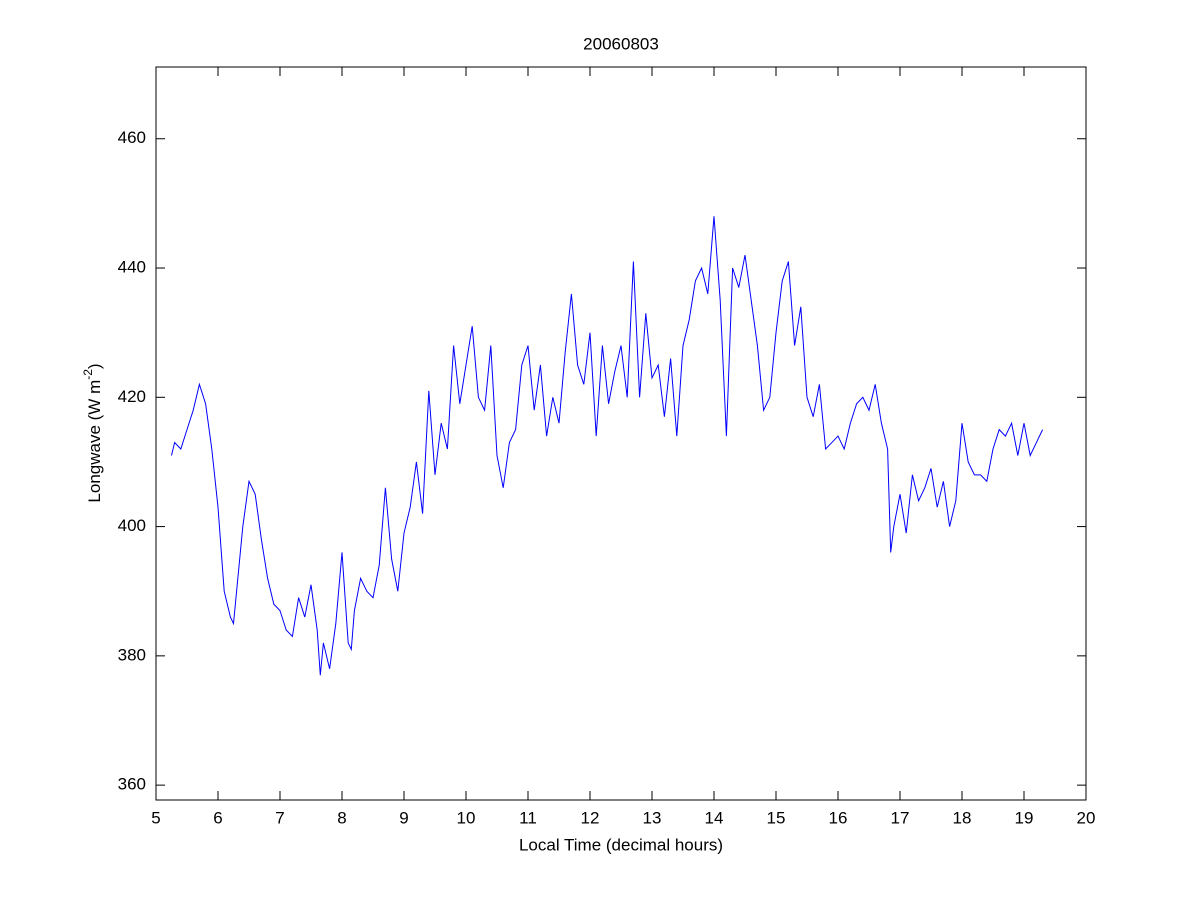 This screenshot has height=900, width=1200. What do you see at coordinates (217, 817) in the screenshot?
I see `x-tick-label: 6` at bounding box center [217, 817].